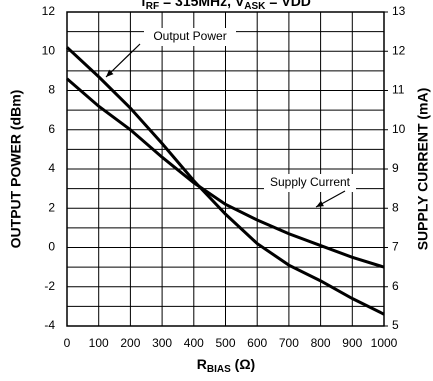 This screenshot has height=381, width=433. I want to click on y2-axis-label: SUPPLY CURRENT (mA), so click(423, 169).